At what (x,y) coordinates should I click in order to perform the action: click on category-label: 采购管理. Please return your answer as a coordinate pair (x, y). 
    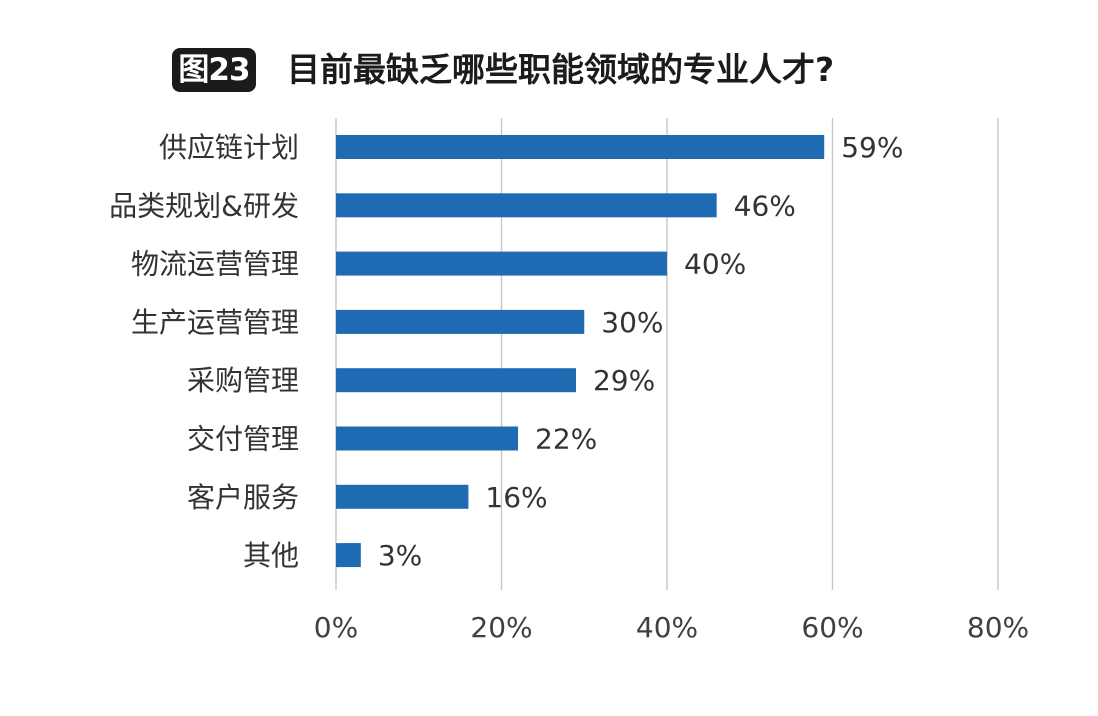
    Looking at the image, I should click on (243, 380).